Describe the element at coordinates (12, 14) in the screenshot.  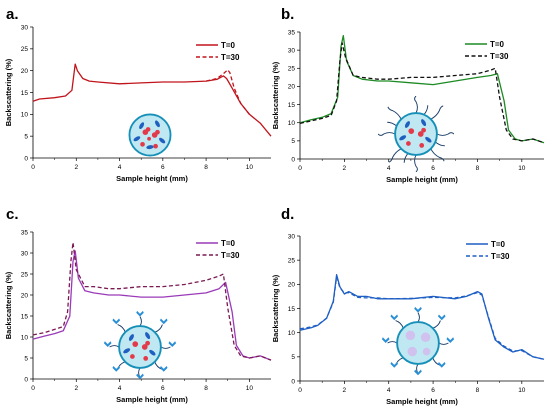
I see `panel-letter: a.` at that location.